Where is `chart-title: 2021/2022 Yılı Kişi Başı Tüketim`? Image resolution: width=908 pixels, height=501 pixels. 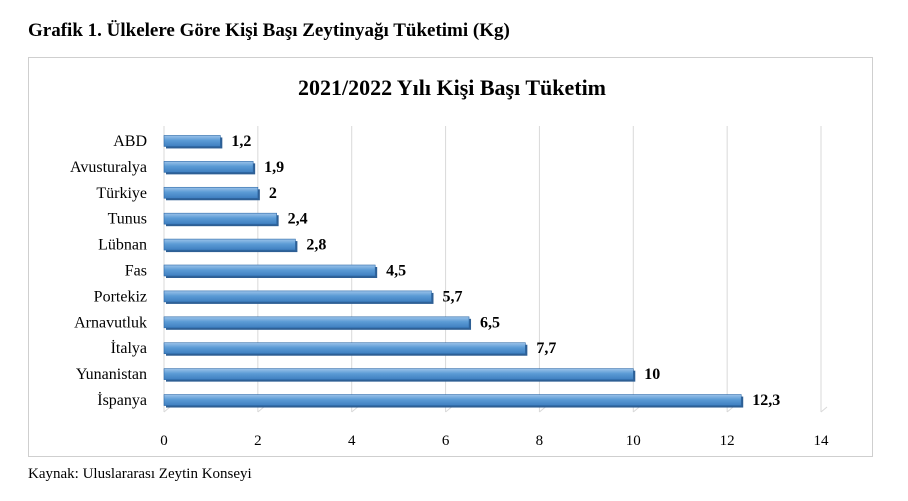 chart-title: 2021/2022 Yılı Kişi Başı Tüketim is located at coordinates (452, 87).